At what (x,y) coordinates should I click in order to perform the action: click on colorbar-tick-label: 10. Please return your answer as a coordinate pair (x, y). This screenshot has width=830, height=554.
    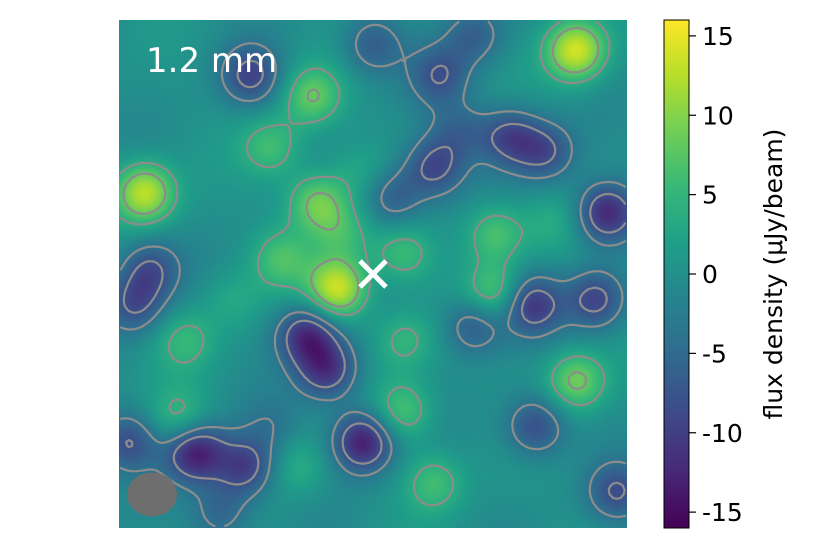
    Looking at the image, I should click on (718, 115).